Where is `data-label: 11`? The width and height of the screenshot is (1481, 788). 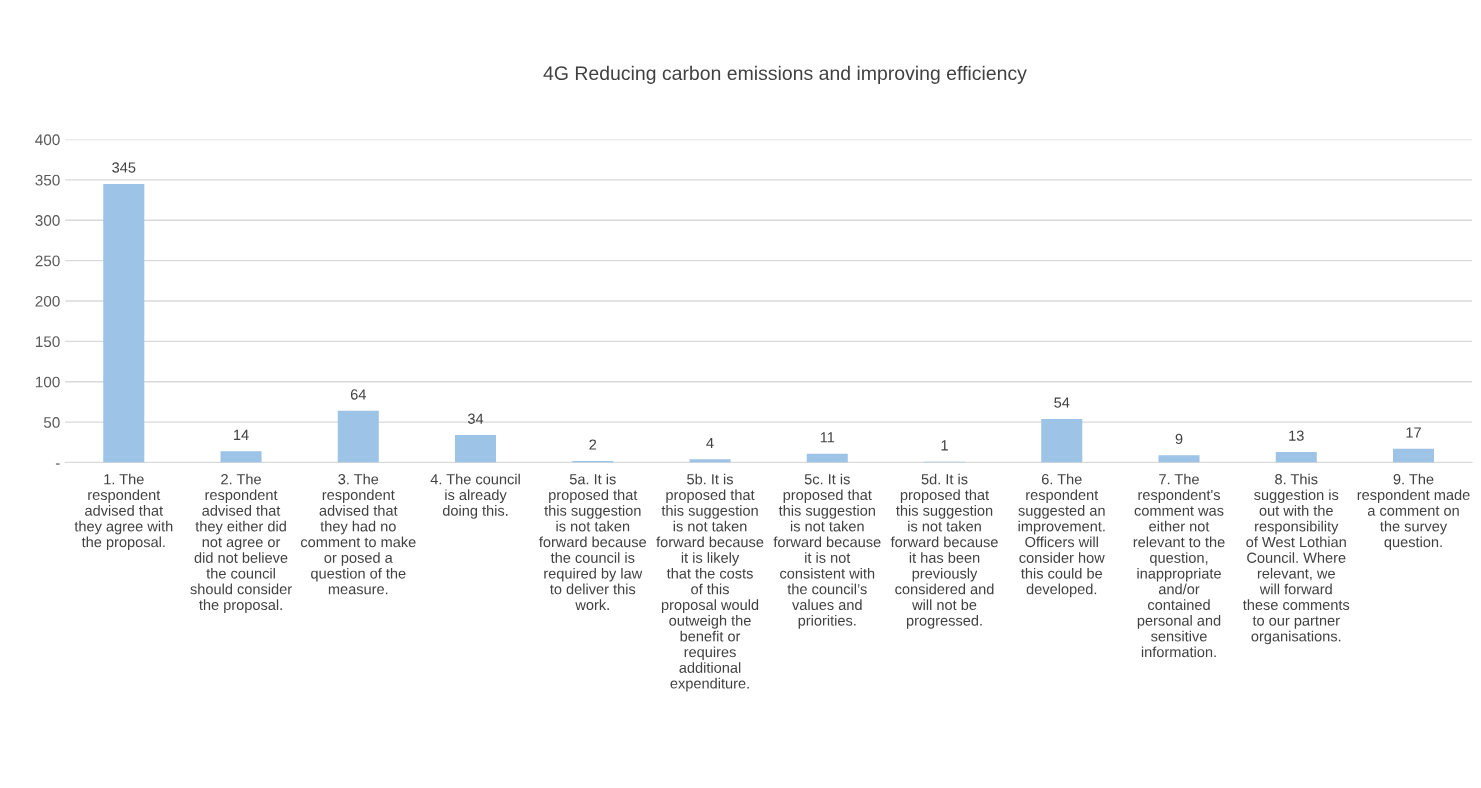
data-label: 11 is located at coordinates (827, 437).